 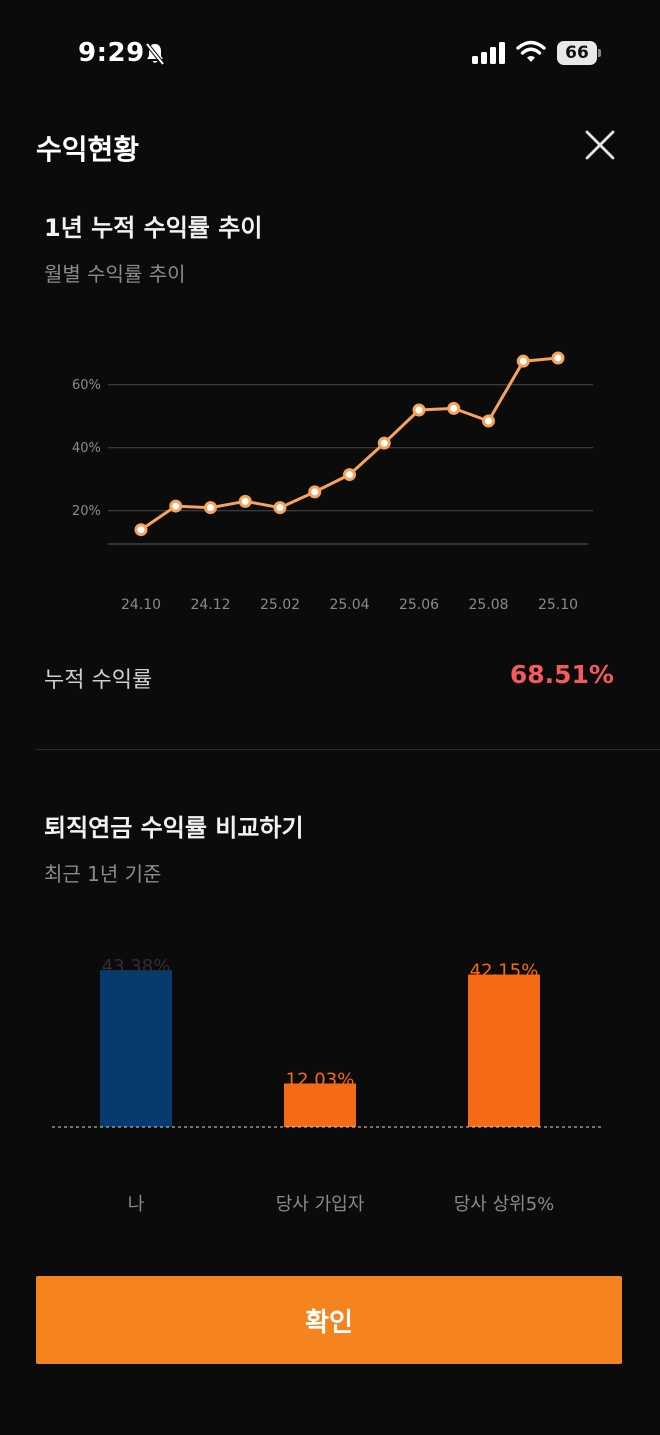 I want to click on x-tick-label: 25.04, so click(x=349, y=605).